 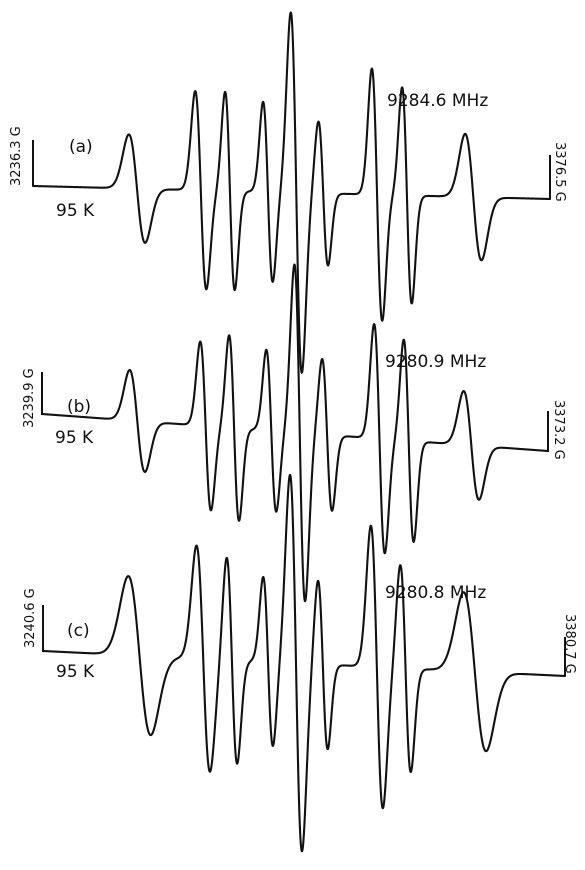 I want to click on temperature-label-c: 95 K, so click(x=75, y=672).